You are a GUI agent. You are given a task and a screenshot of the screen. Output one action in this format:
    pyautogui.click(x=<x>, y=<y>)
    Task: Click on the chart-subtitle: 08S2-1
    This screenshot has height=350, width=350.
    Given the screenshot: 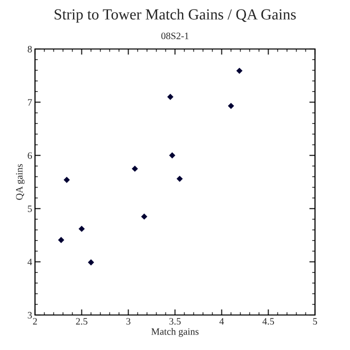 What is the action you would take?
    pyautogui.click(x=174, y=36)
    